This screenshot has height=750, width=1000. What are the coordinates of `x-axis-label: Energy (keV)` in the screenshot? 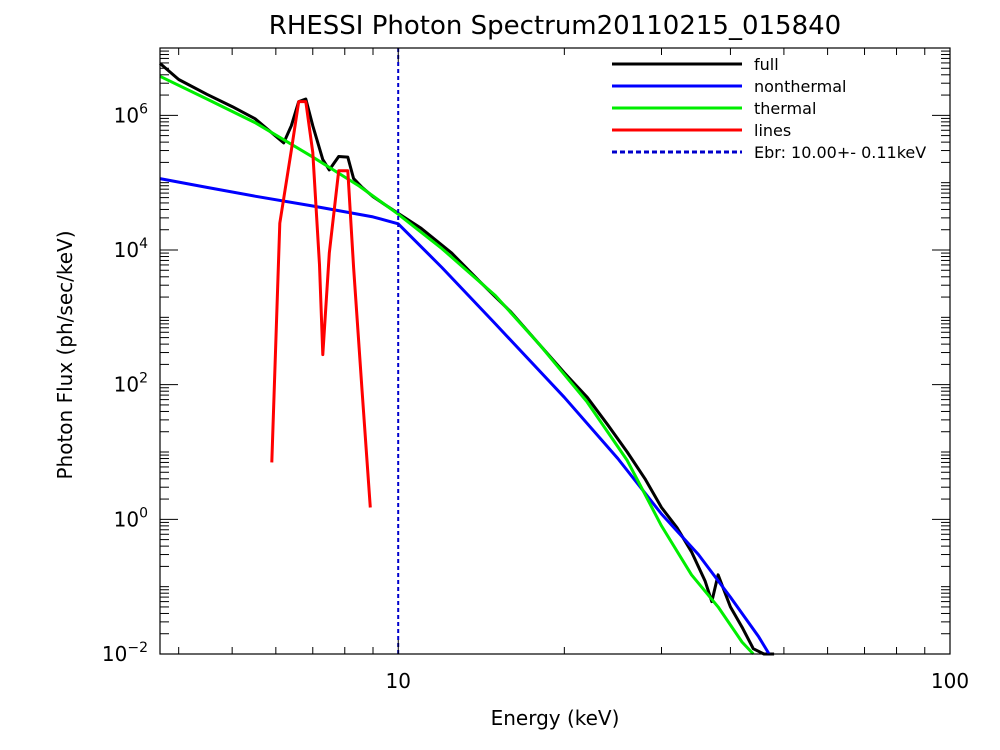 It's located at (555, 718).